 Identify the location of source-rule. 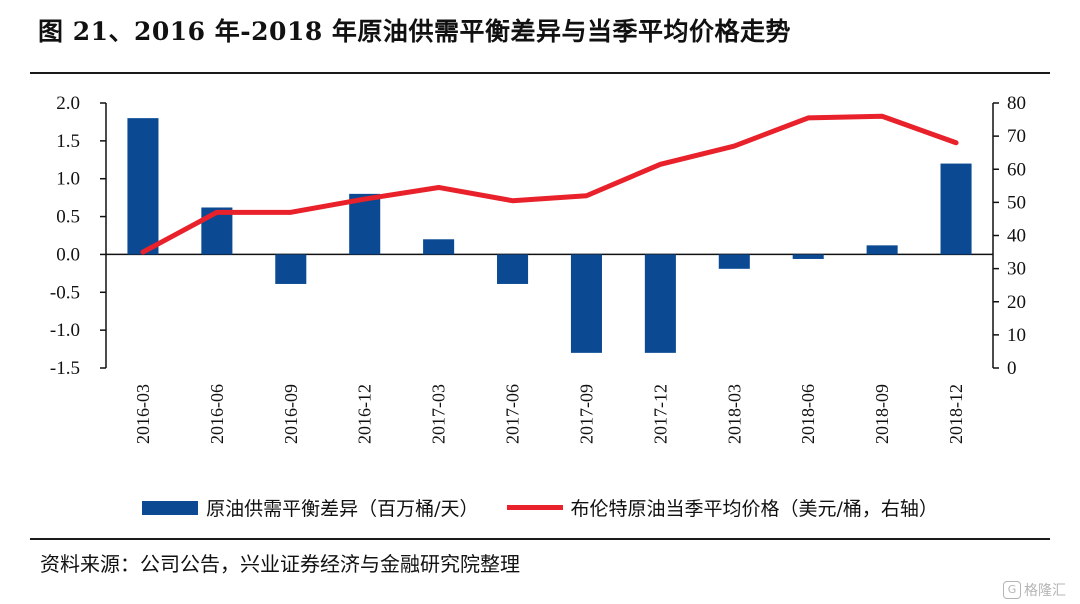
(540, 539).